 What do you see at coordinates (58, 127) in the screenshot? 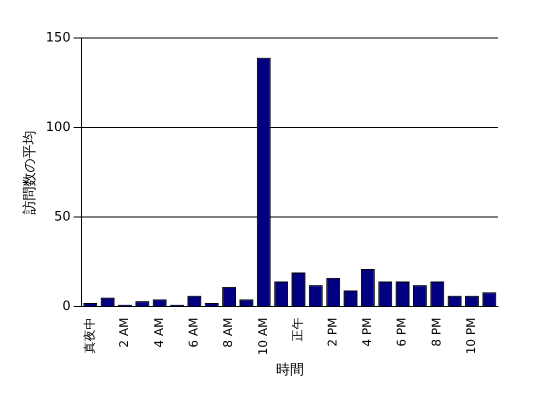
I see `y-tick-label: 100` at bounding box center [58, 127].